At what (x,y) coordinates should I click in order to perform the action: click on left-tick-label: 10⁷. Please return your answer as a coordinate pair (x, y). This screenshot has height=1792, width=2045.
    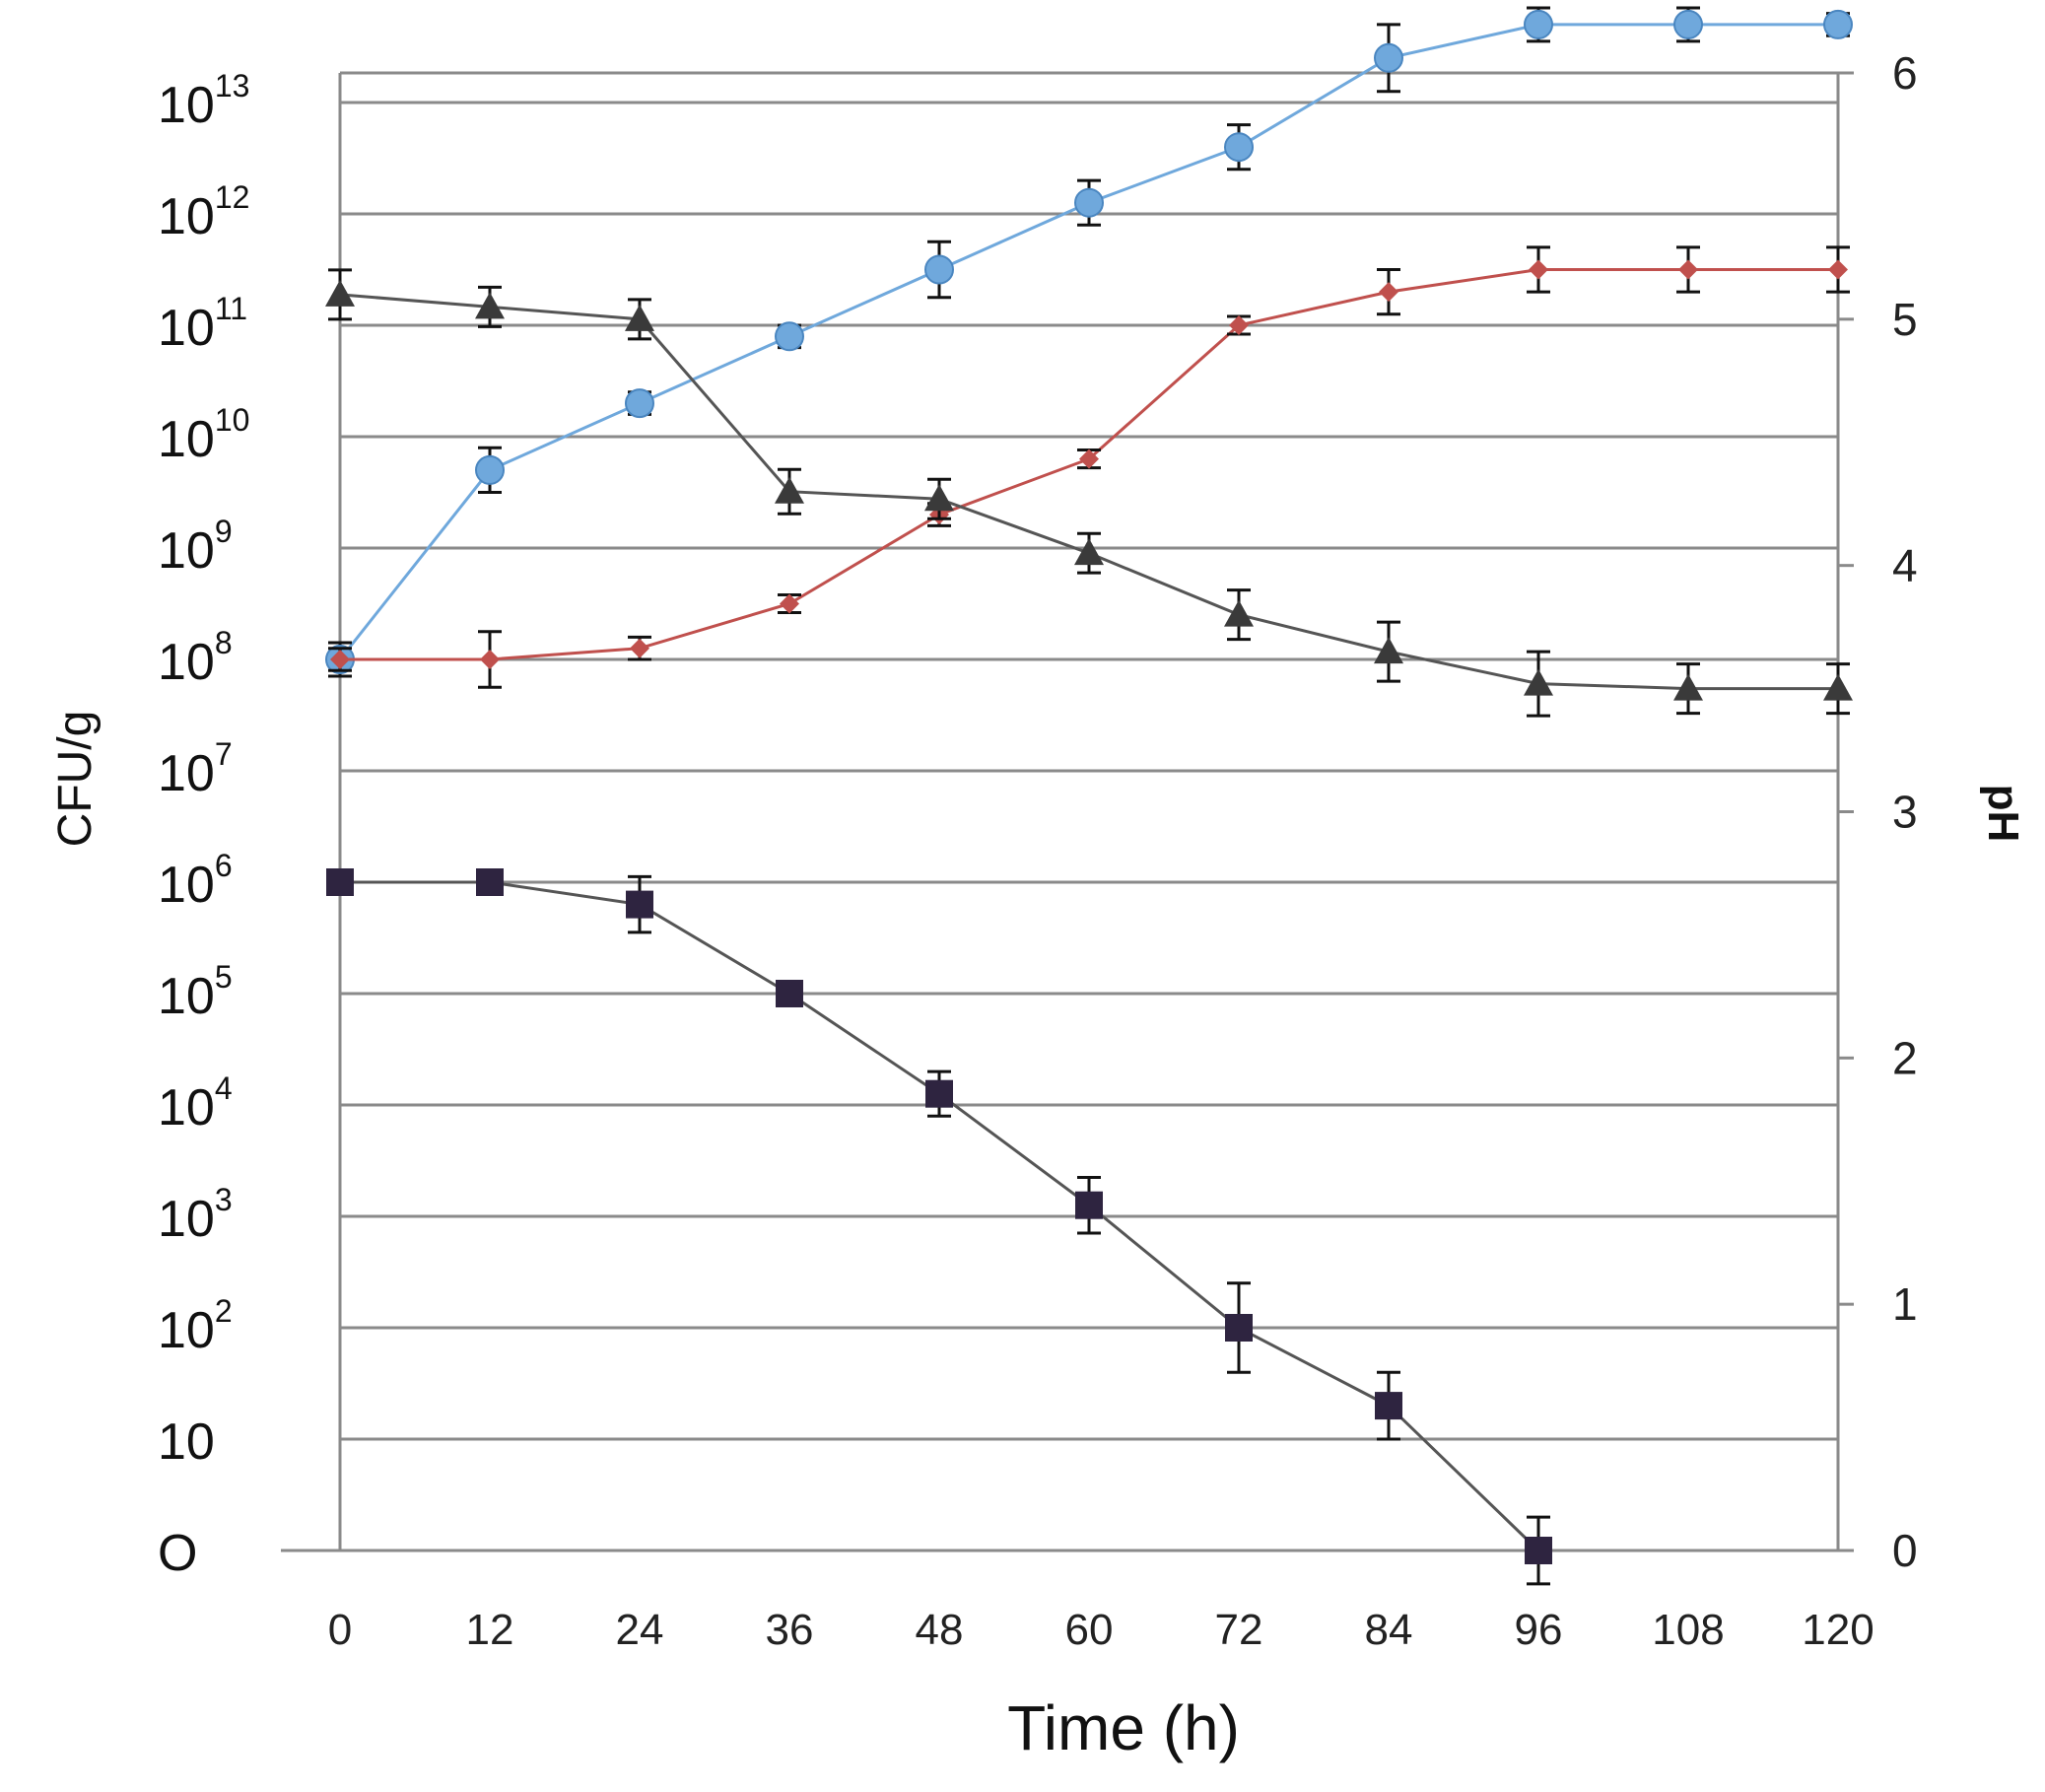
    Looking at the image, I should click on (195, 769).